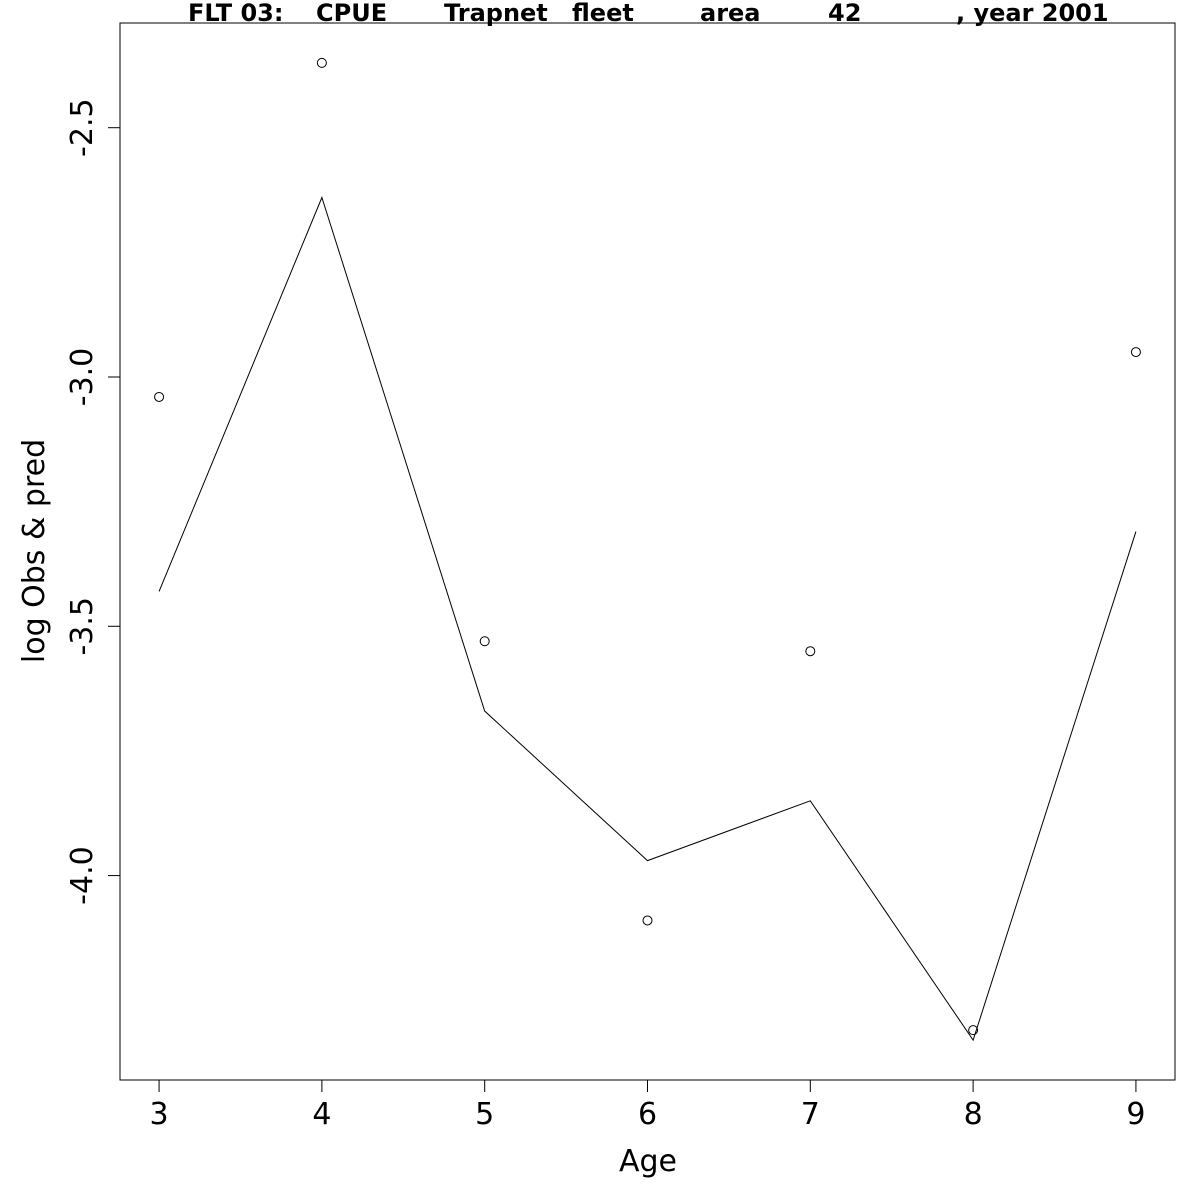 The width and height of the screenshot is (1200, 1200). What do you see at coordinates (1135, 1114) in the screenshot?
I see `x-tick-label: 9` at bounding box center [1135, 1114].